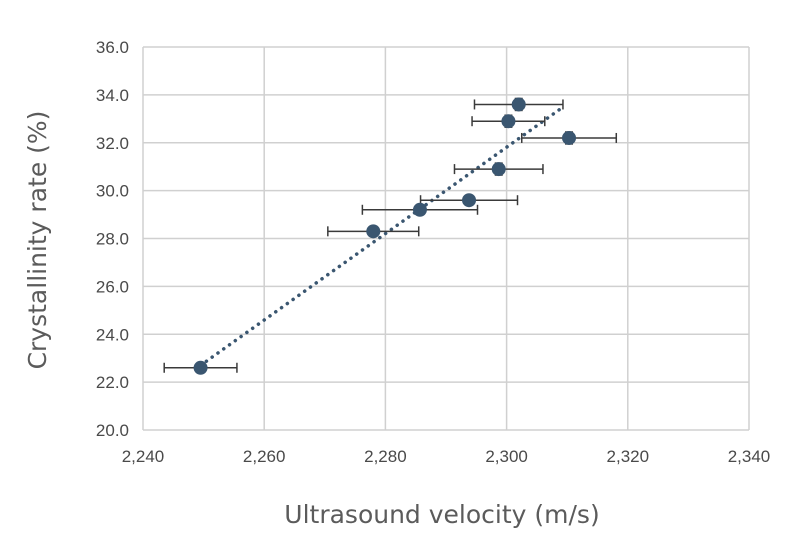 Image resolution: width=800 pixels, height=550 pixels. Describe the element at coordinates (112, 95) in the screenshot. I see `y-tick-label: 34.0` at that location.